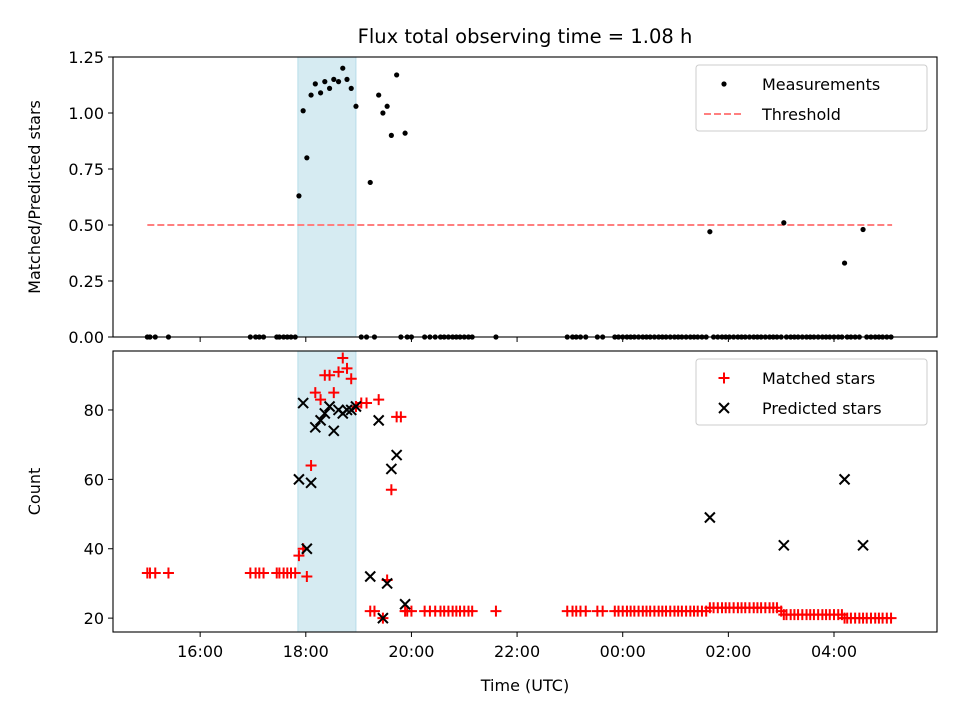 The height and width of the screenshot is (720, 960). I want to click on y-axis-label: Matched/Predicted stars, so click(34, 197).